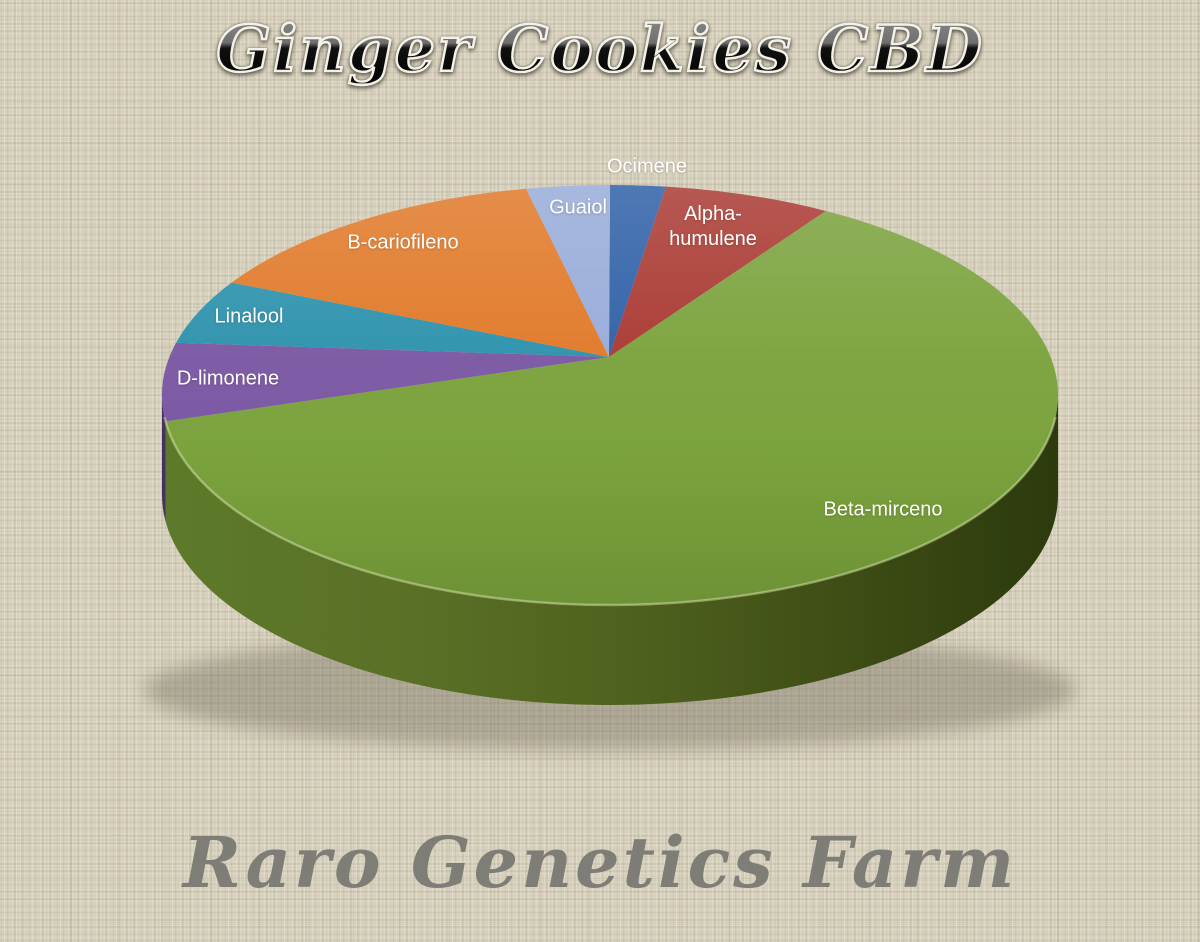 This screenshot has height=942, width=1200. I want to click on chart-footer: Raro Genetics Farm, so click(600, 863).